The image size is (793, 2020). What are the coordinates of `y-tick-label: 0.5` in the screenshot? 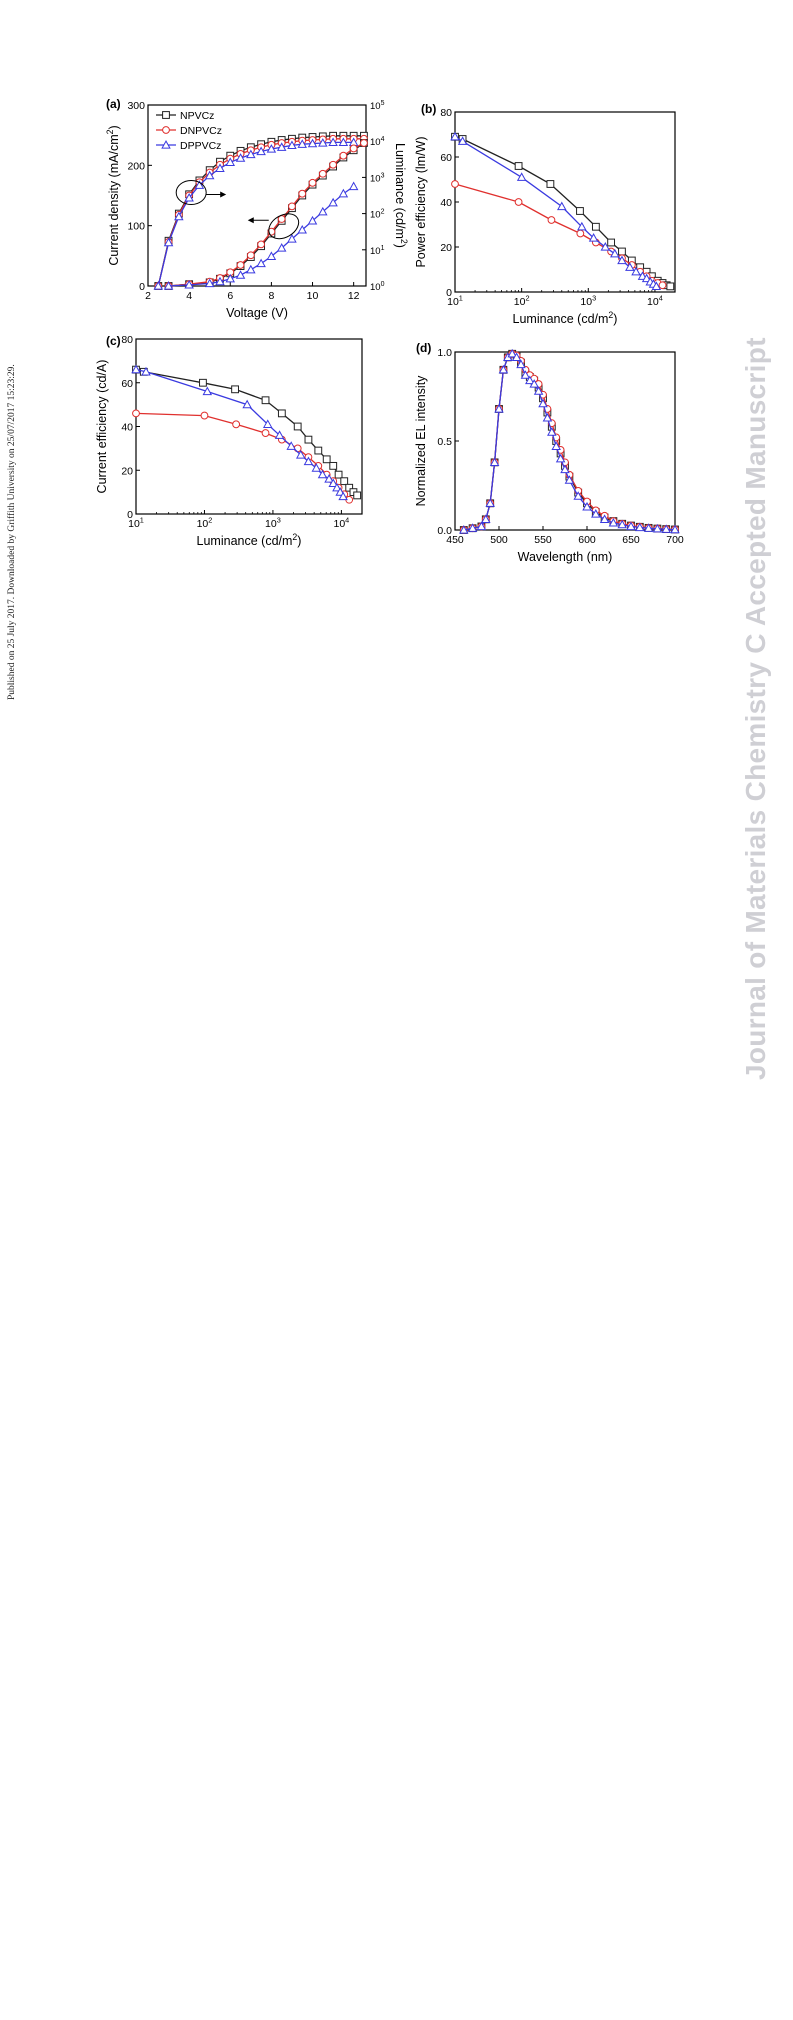 It's located at (444, 442).